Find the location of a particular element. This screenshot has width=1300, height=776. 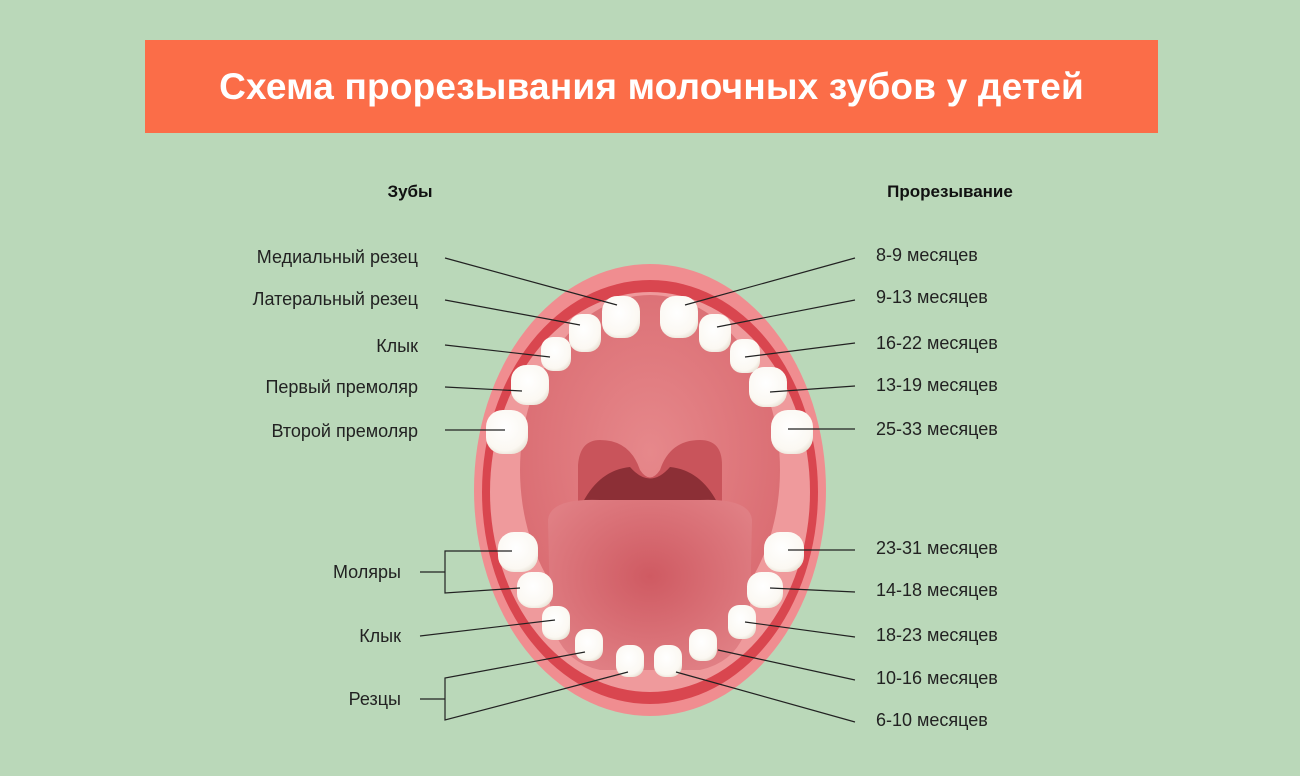

time-upper-2: 9-13 месяцев is located at coordinates (932, 297).